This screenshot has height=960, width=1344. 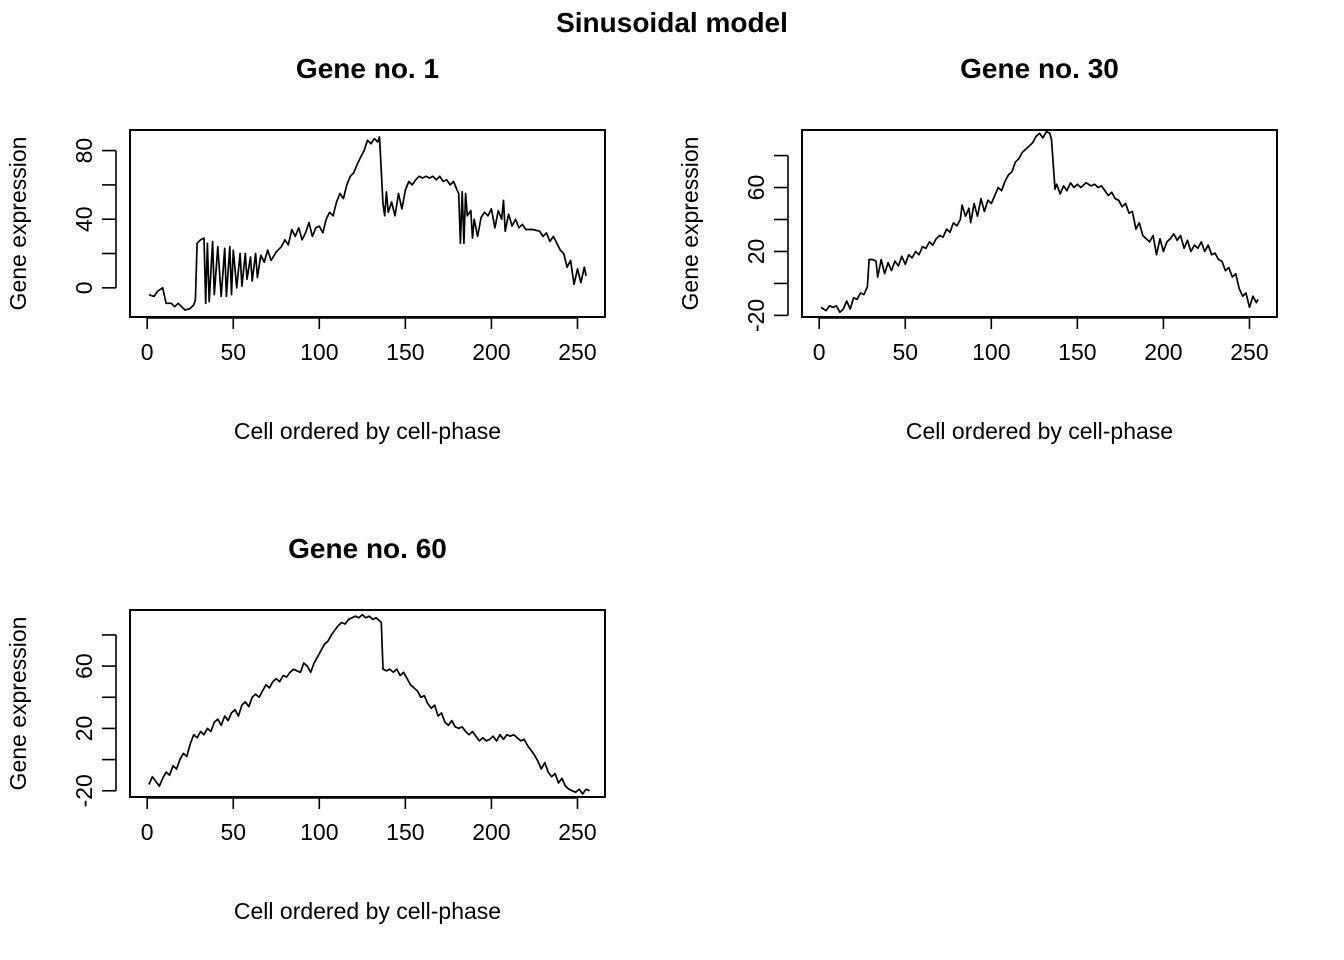 I want to click on y-tick-label: 80, so click(x=84, y=151).